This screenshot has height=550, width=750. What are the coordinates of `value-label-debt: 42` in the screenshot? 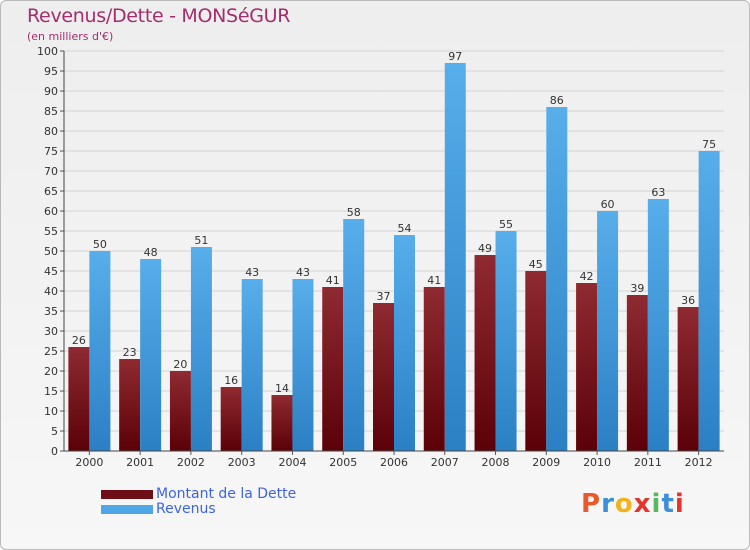 It's located at (587, 276).